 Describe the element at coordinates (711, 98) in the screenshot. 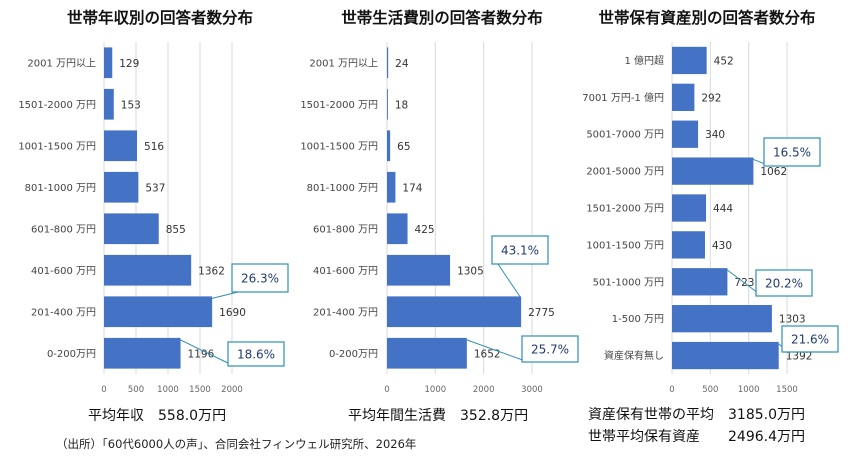

I see `data-label: 292` at that location.